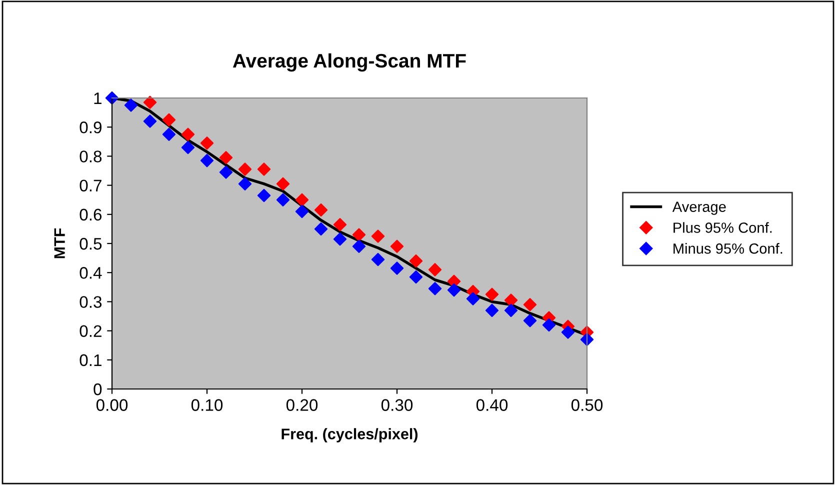 Image resolution: width=836 pixels, height=485 pixels. What do you see at coordinates (699, 208) in the screenshot?
I see `legend-label: Average` at bounding box center [699, 208].